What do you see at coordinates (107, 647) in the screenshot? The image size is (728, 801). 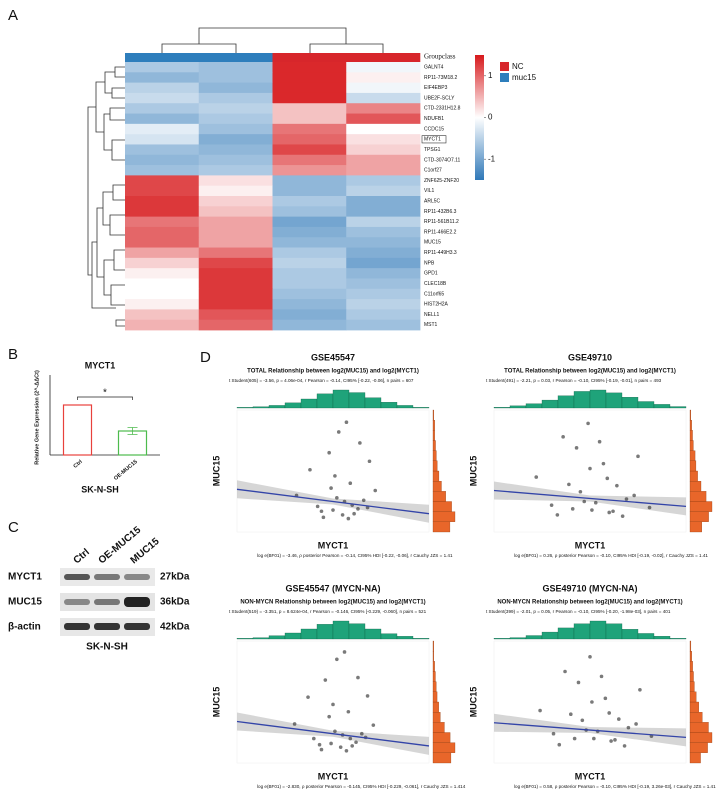 I see `blot-cell-line: SK-N-SH` at bounding box center [107, 647].